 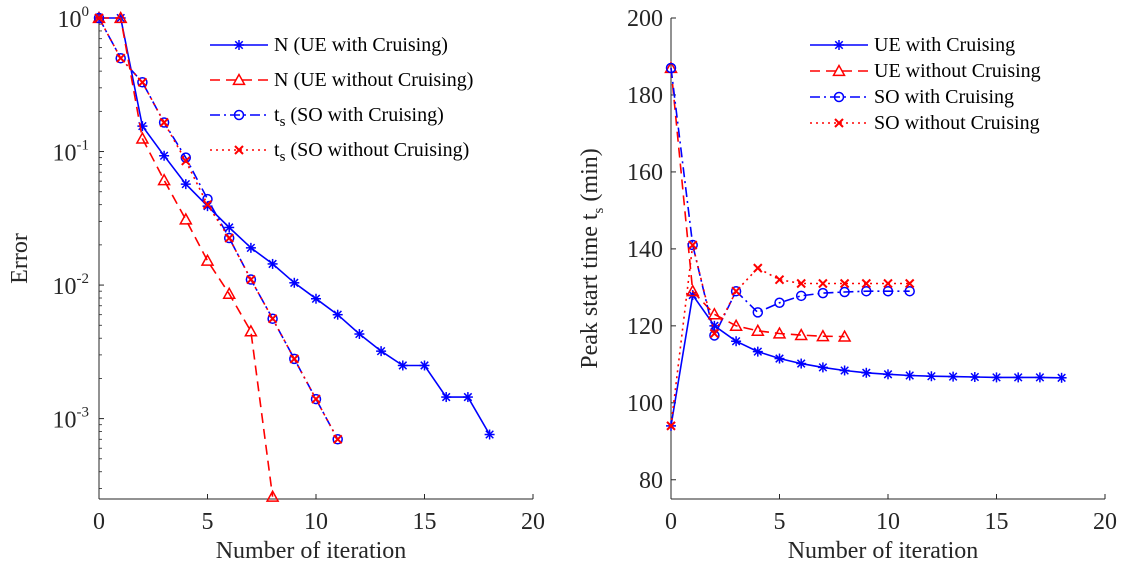 I want to click on legend-item: N (UE with Cruising), so click(x=329, y=45).